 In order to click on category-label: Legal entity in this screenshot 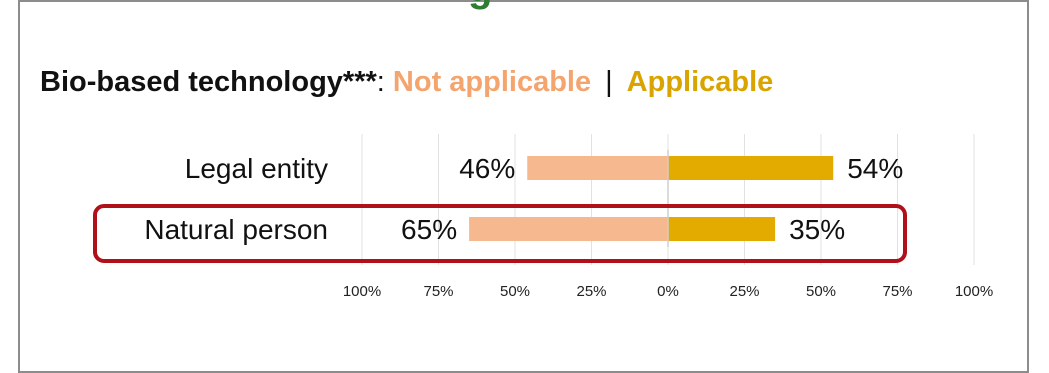, I will do `click(256, 168)`.